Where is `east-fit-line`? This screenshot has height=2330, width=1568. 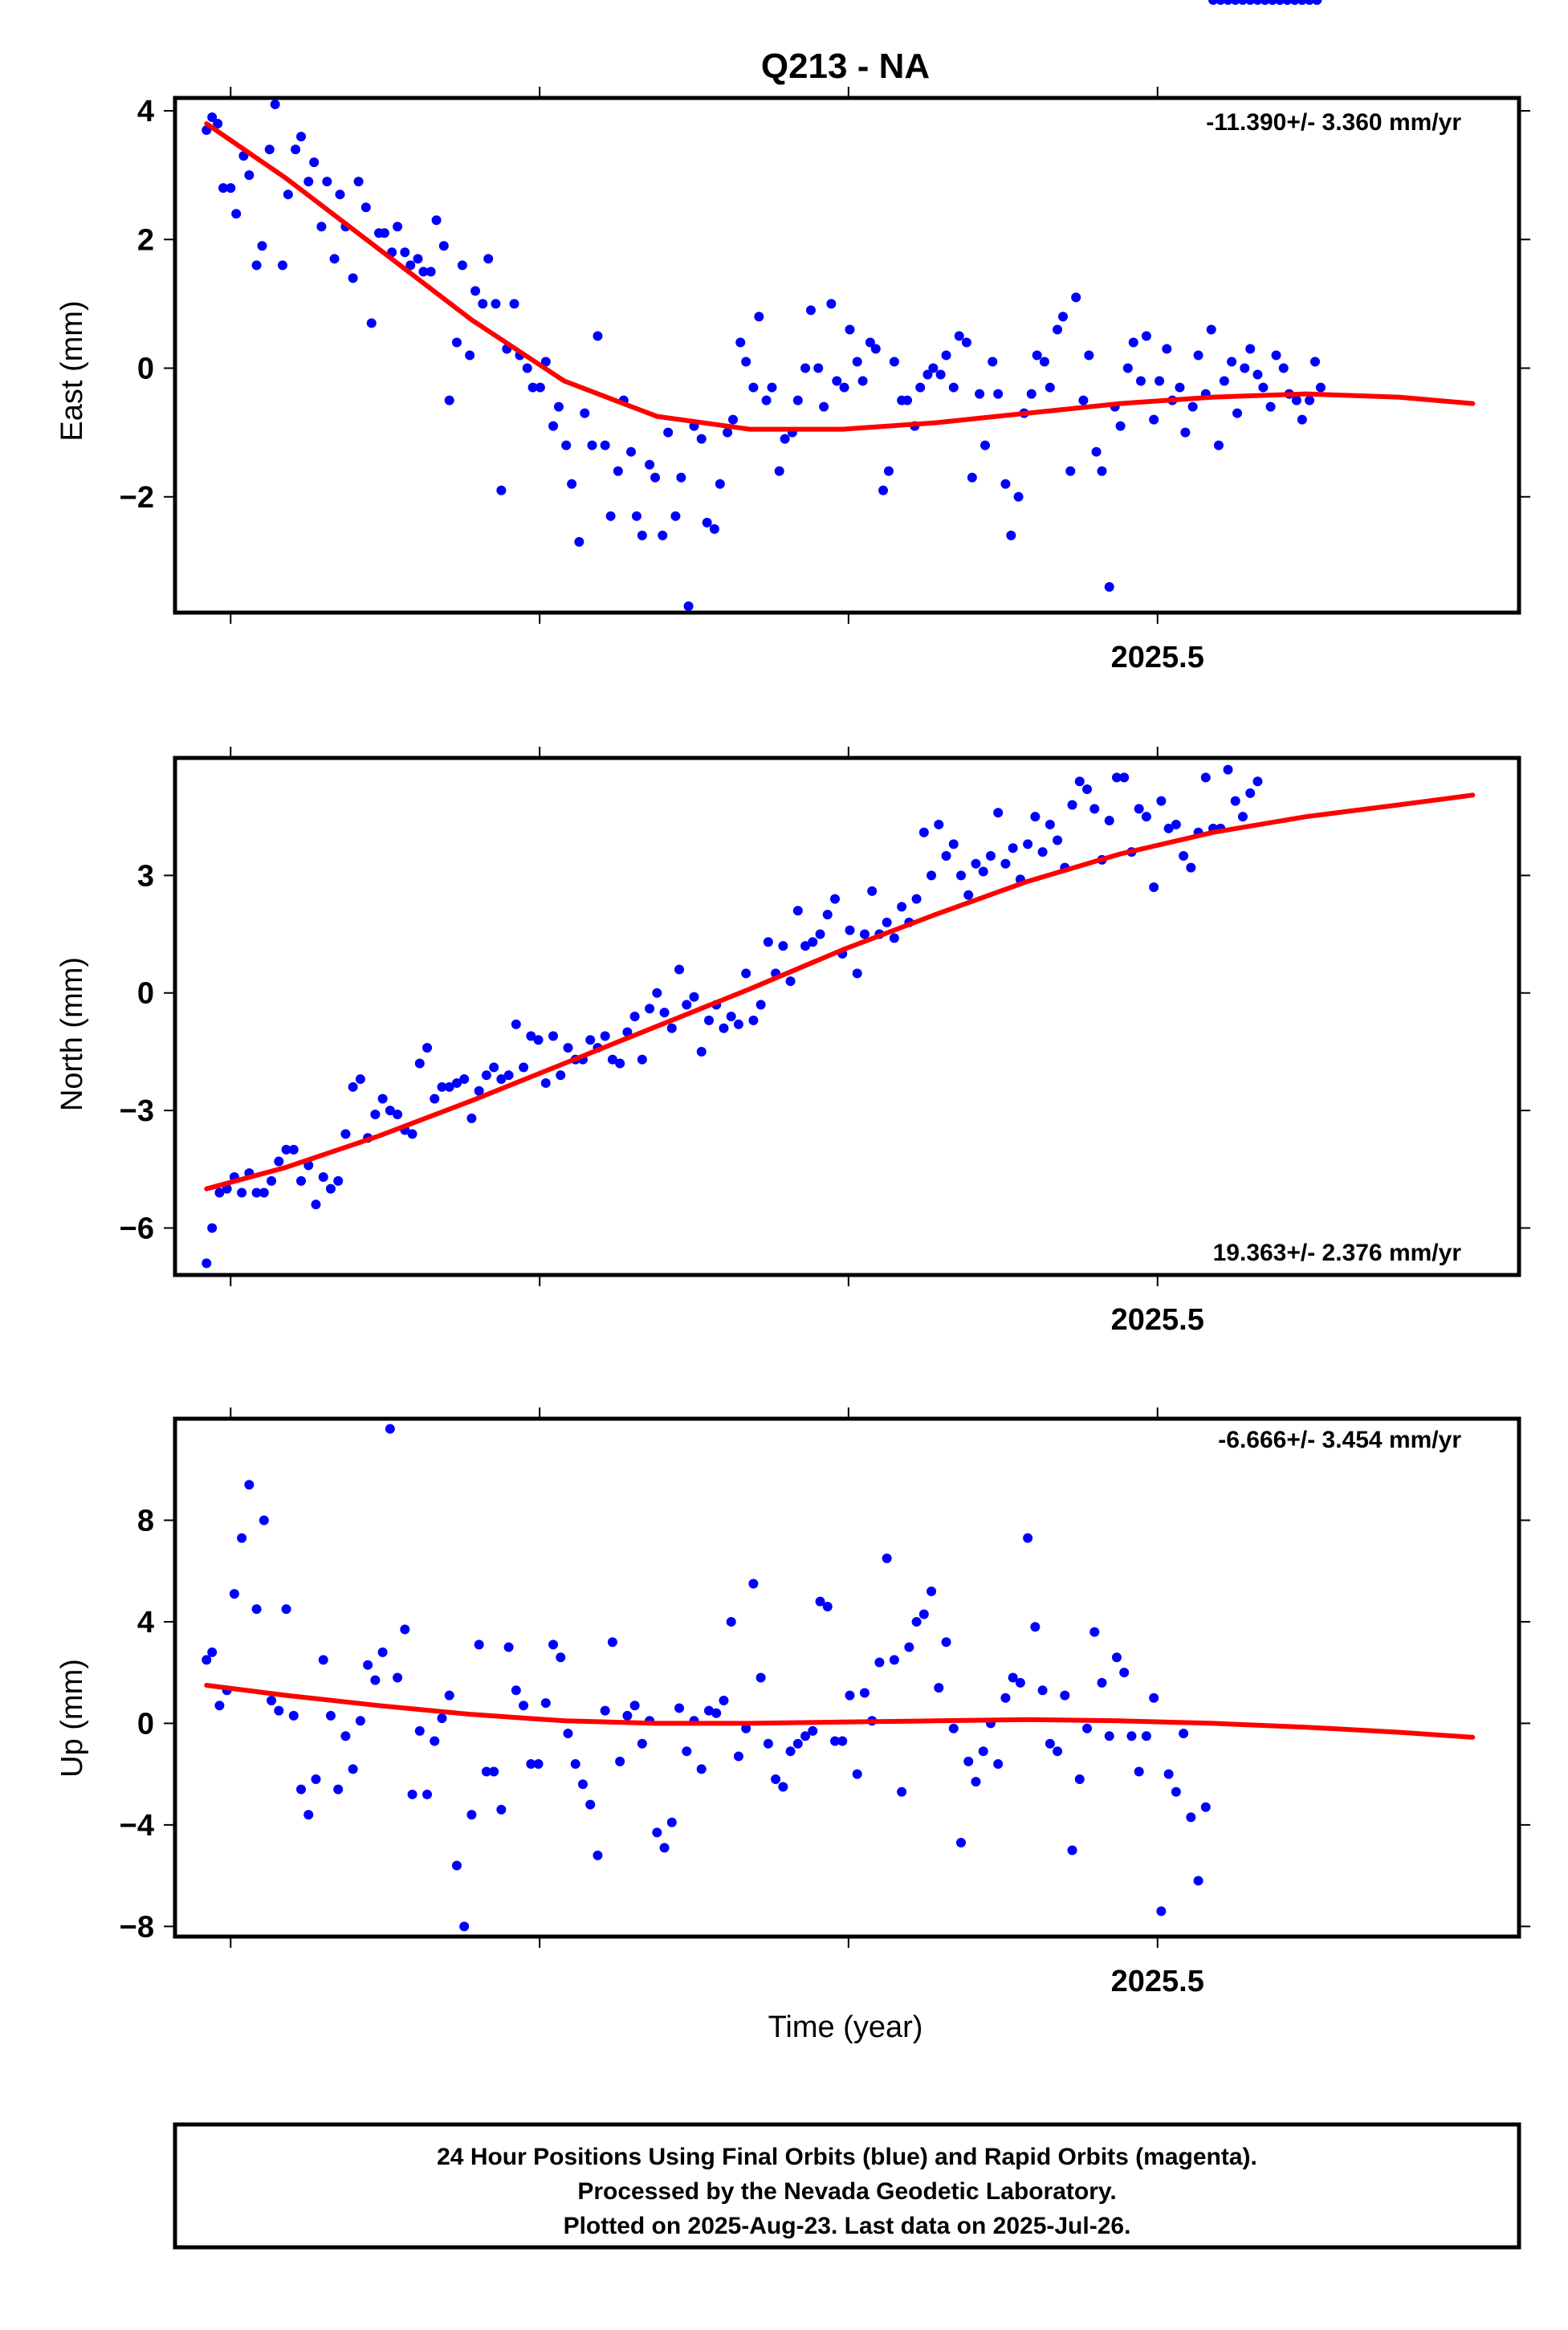 east-fit-line is located at coordinates (840, 276).